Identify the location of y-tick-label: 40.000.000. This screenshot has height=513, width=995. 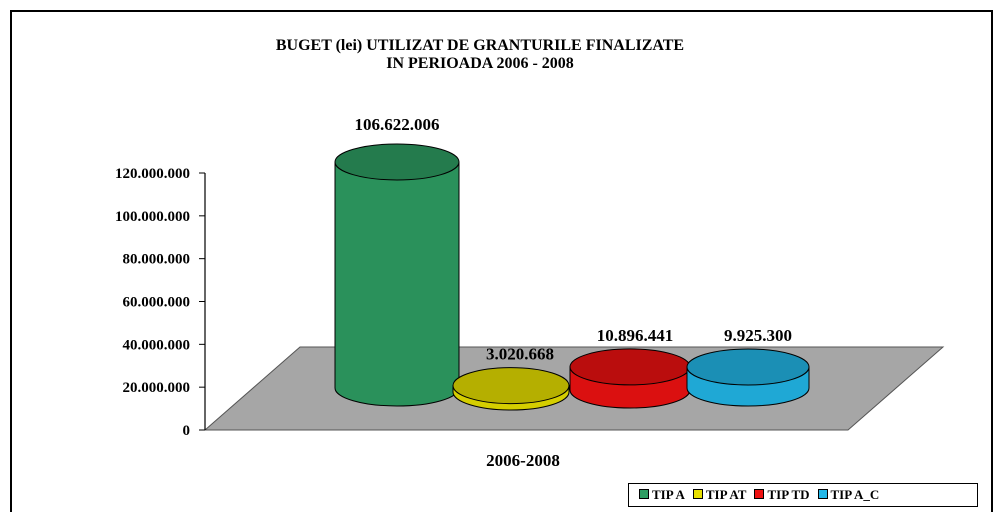
(157, 345).